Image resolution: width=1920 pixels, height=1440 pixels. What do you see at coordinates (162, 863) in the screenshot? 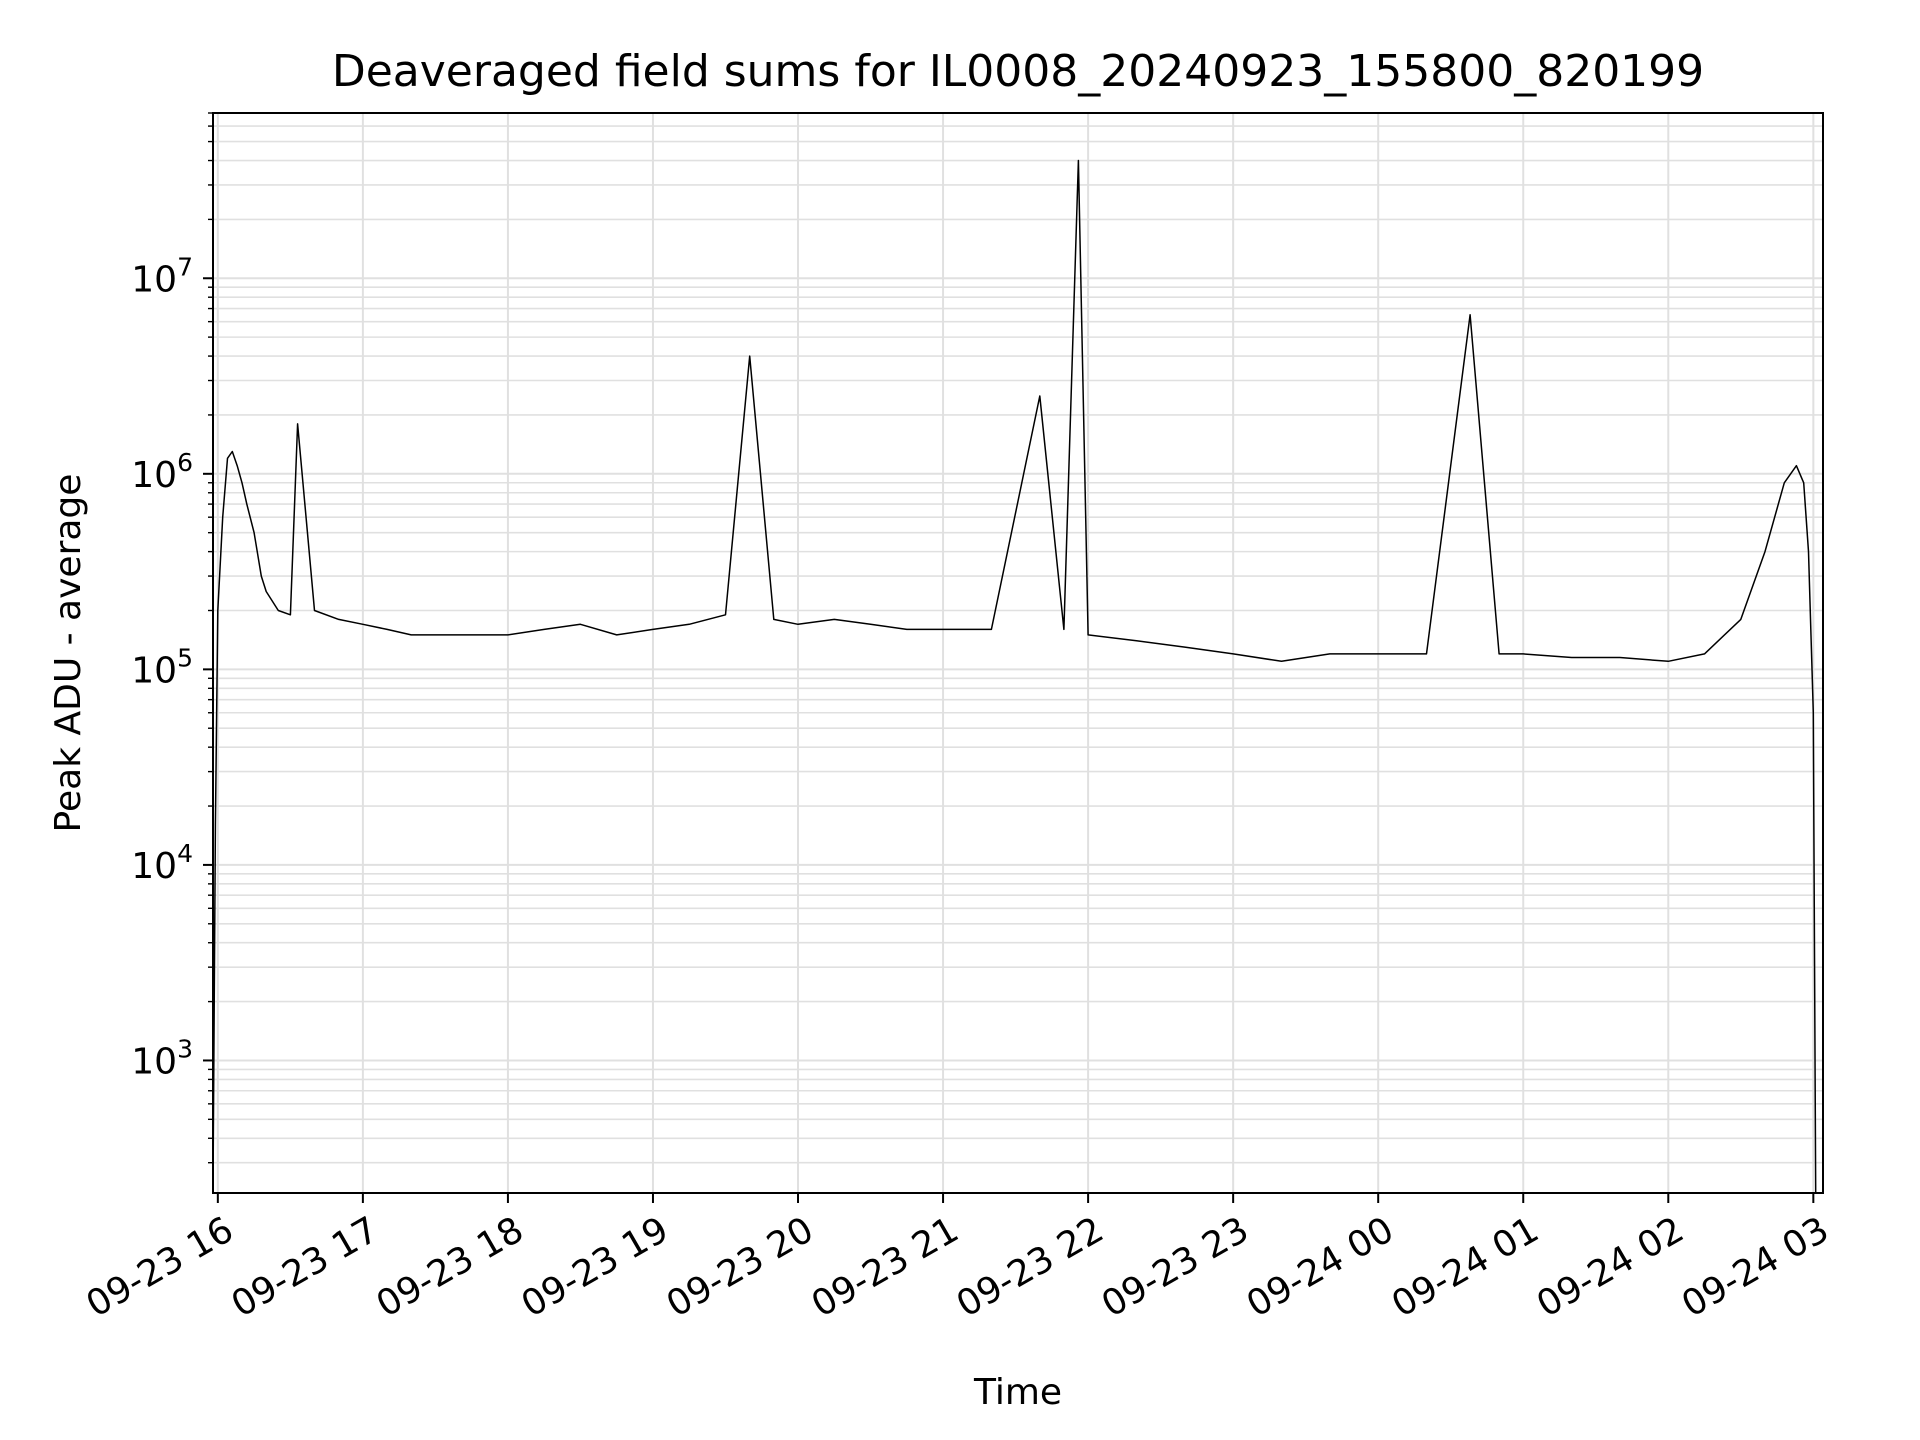
I see `y-tick-label: 10⁴` at bounding box center [162, 863].